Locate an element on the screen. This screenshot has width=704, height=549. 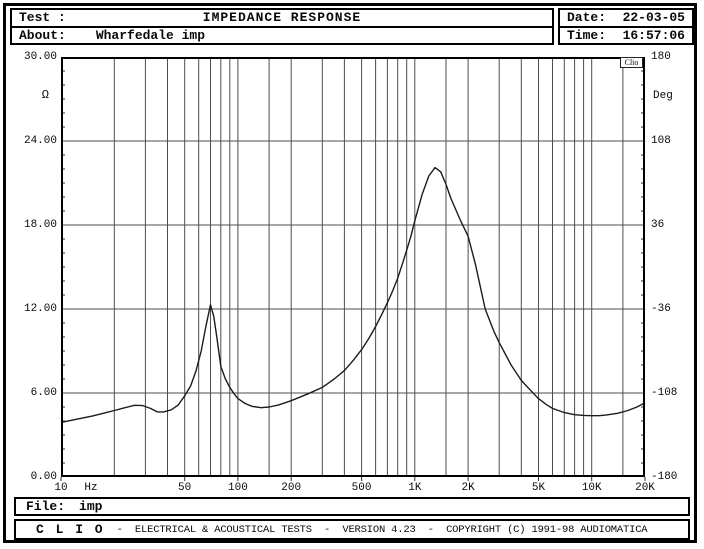
x-axis-tick-label: 10K is located at coordinates (591, 488).